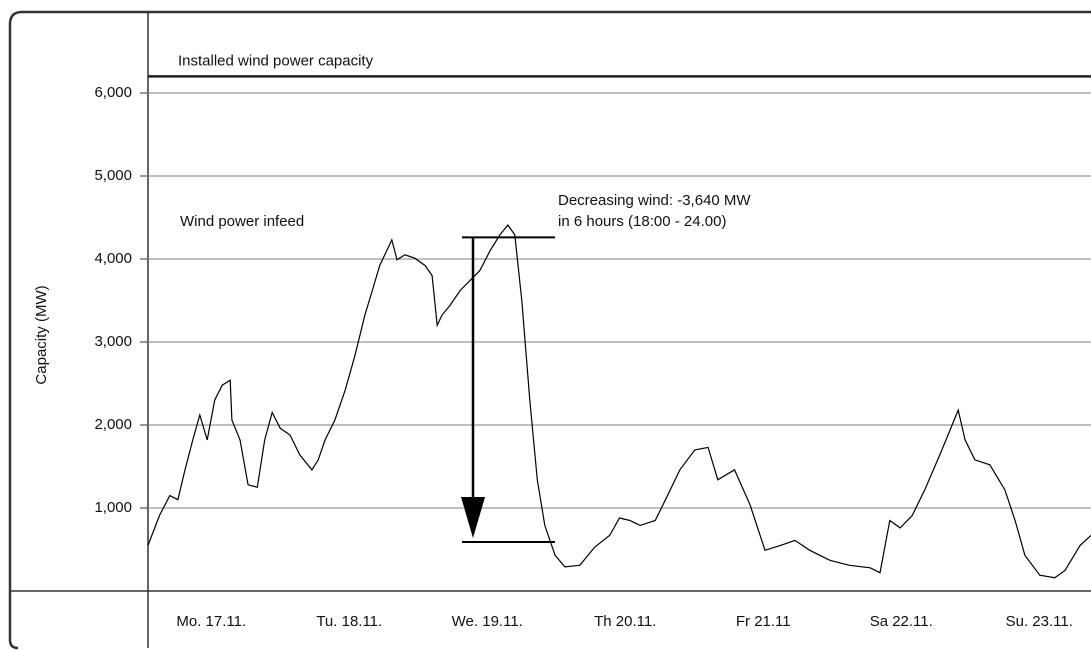  Describe the element at coordinates (276, 60) in the screenshot. I see `capacity-label: Installed wind power capacity` at that location.